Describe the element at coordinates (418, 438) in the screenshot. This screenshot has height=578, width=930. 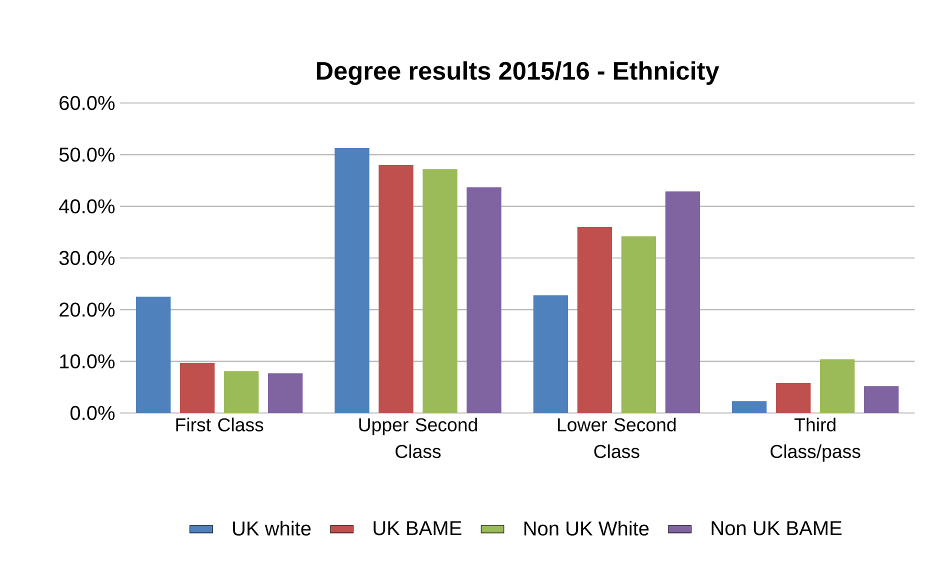
I see `x-tick-label: Upper Second Class` at that location.